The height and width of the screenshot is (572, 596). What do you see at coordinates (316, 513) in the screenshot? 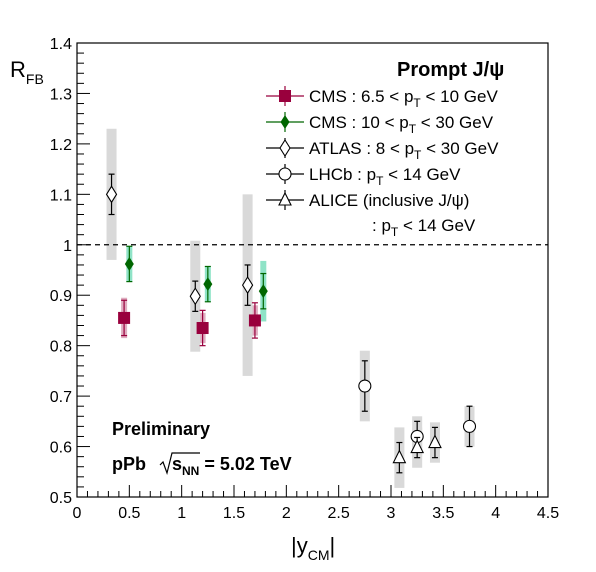
I see `x-tick-labels: 0 0.5 1 1.5 2 2.5 3 3.5 4 4.5` at bounding box center [316, 513].